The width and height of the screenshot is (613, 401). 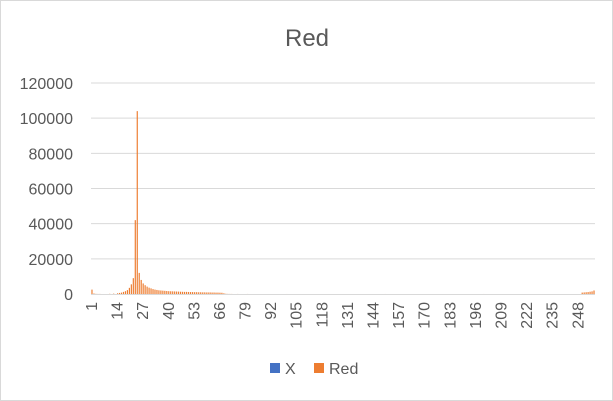 What do you see at coordinates (527, 315) in the screenshot?
I see `x-tick-label: 222` at bounding box center [527, 315].